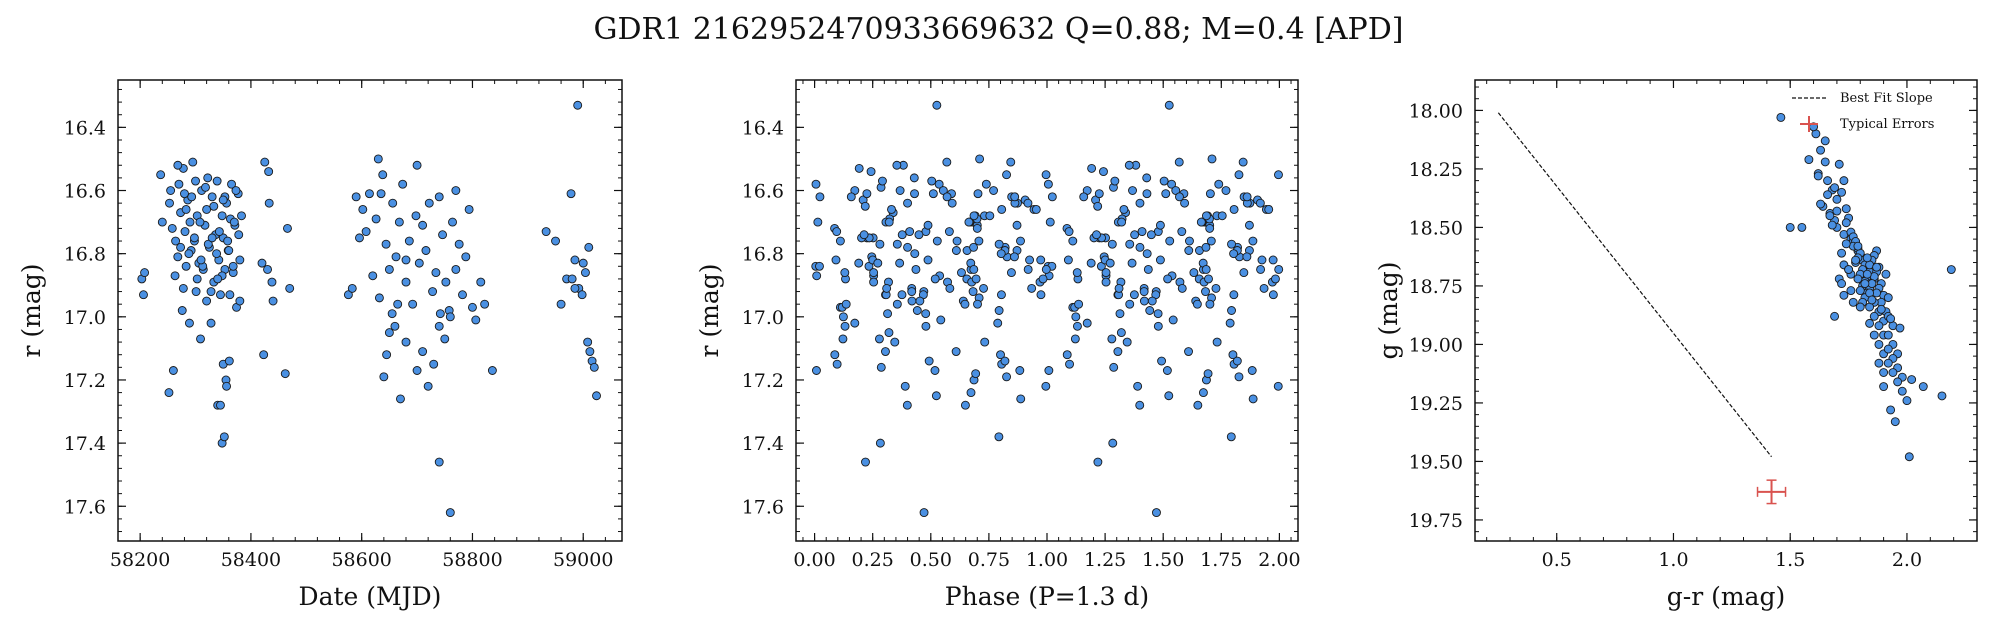 The height and width of the screenshot is (632, 1997). I want to click on y-tick-label: 19.25, so click(1436, 404).